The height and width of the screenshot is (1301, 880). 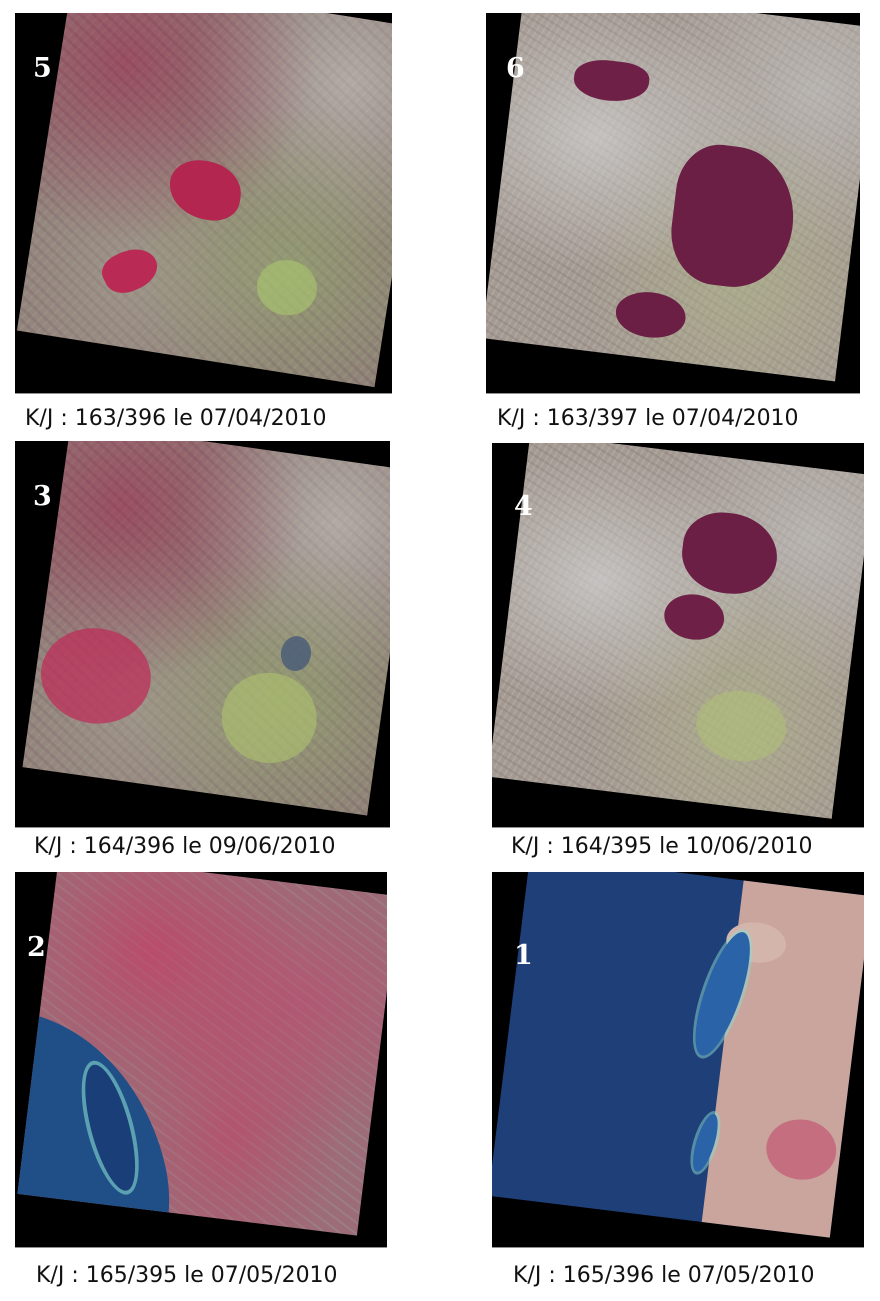 I want to click on satellite-image-panel-4: 4, so click(x=678, y=635).